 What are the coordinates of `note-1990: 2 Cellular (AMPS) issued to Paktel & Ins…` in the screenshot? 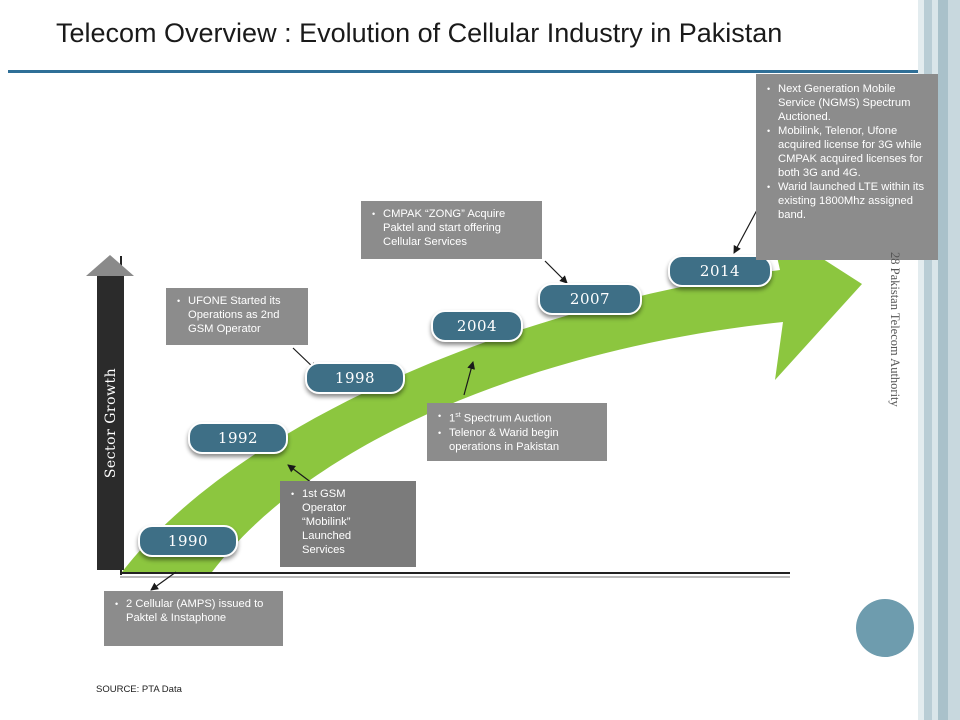 It's located at (193, 618).